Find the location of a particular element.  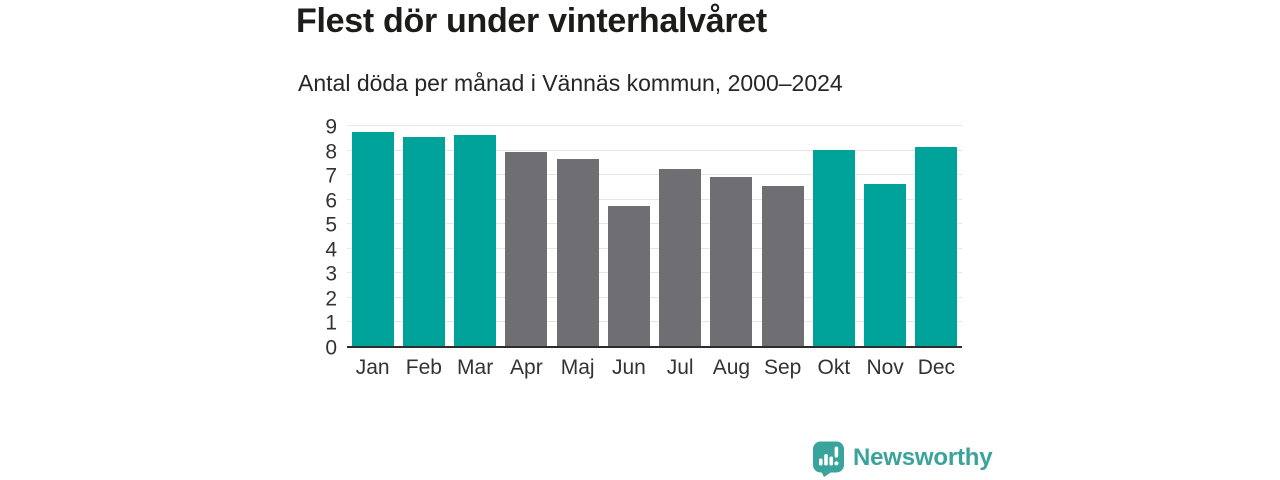

y-axis-tick-label: 1 is located at coordinates (331, 323).